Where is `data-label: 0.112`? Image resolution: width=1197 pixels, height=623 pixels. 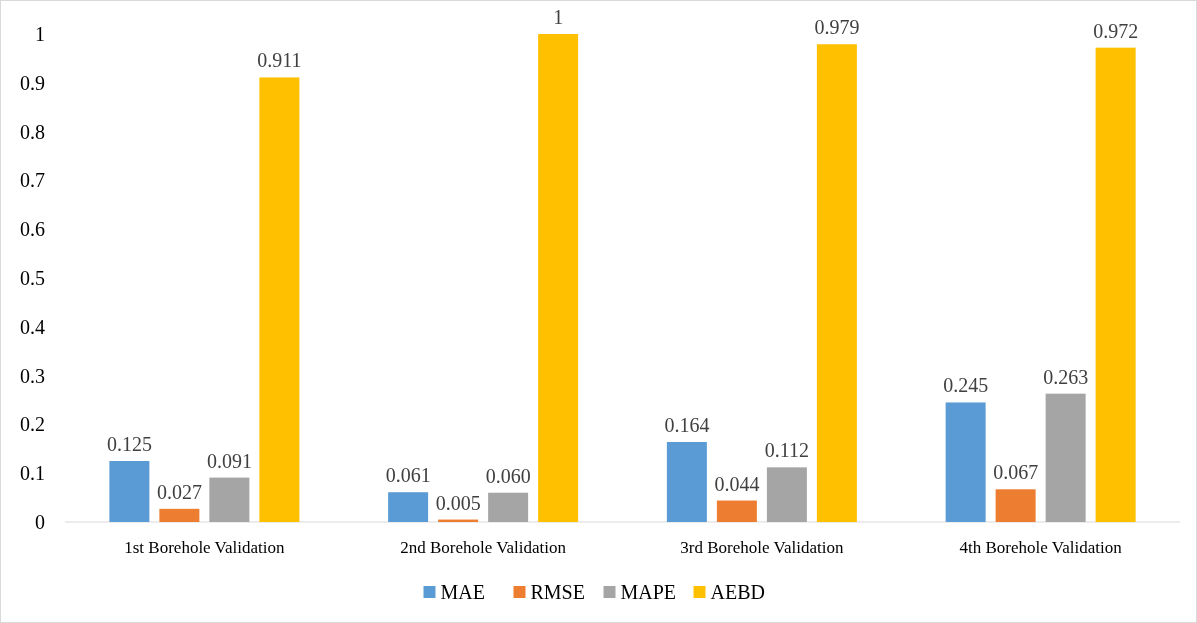 data-label: 0.112 is located at coordinates (787, 450).